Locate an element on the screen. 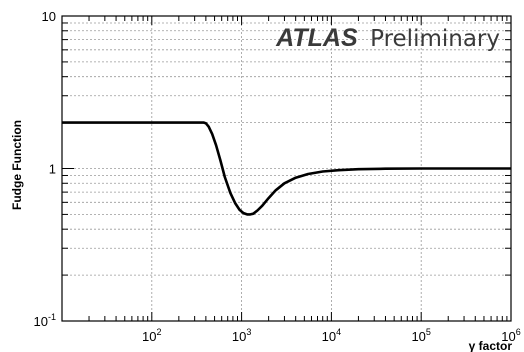 This screenshot has height=352, width=524. x-tick-label: 10⁴ is located at coordinates (331, 335).